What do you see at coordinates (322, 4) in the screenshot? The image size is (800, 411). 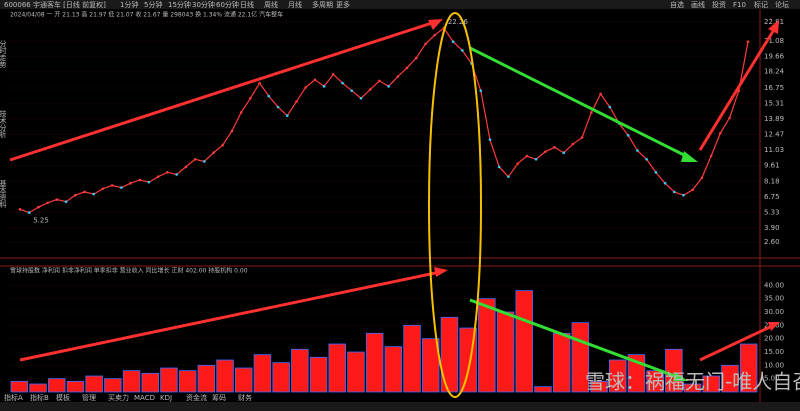 I see `period-tab: 多周期` at bounding box center [322, 4].